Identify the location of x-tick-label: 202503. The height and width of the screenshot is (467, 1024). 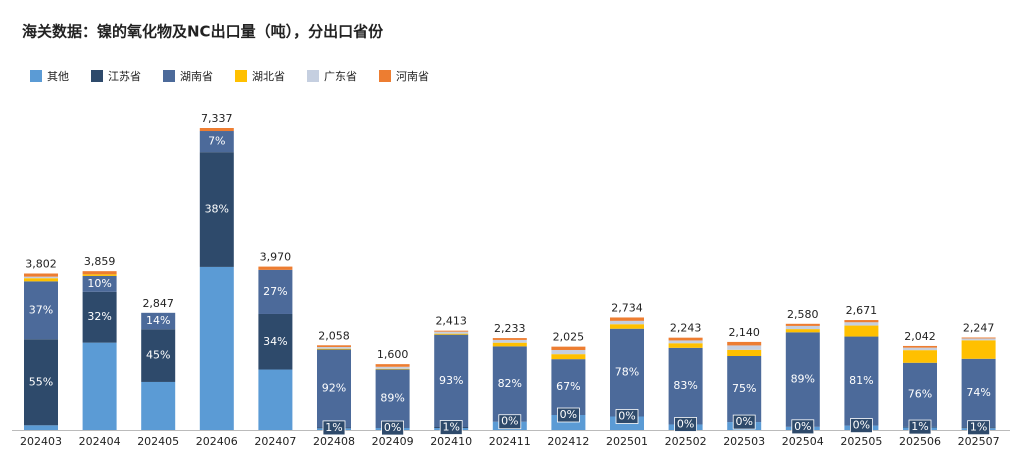
(744, 441).